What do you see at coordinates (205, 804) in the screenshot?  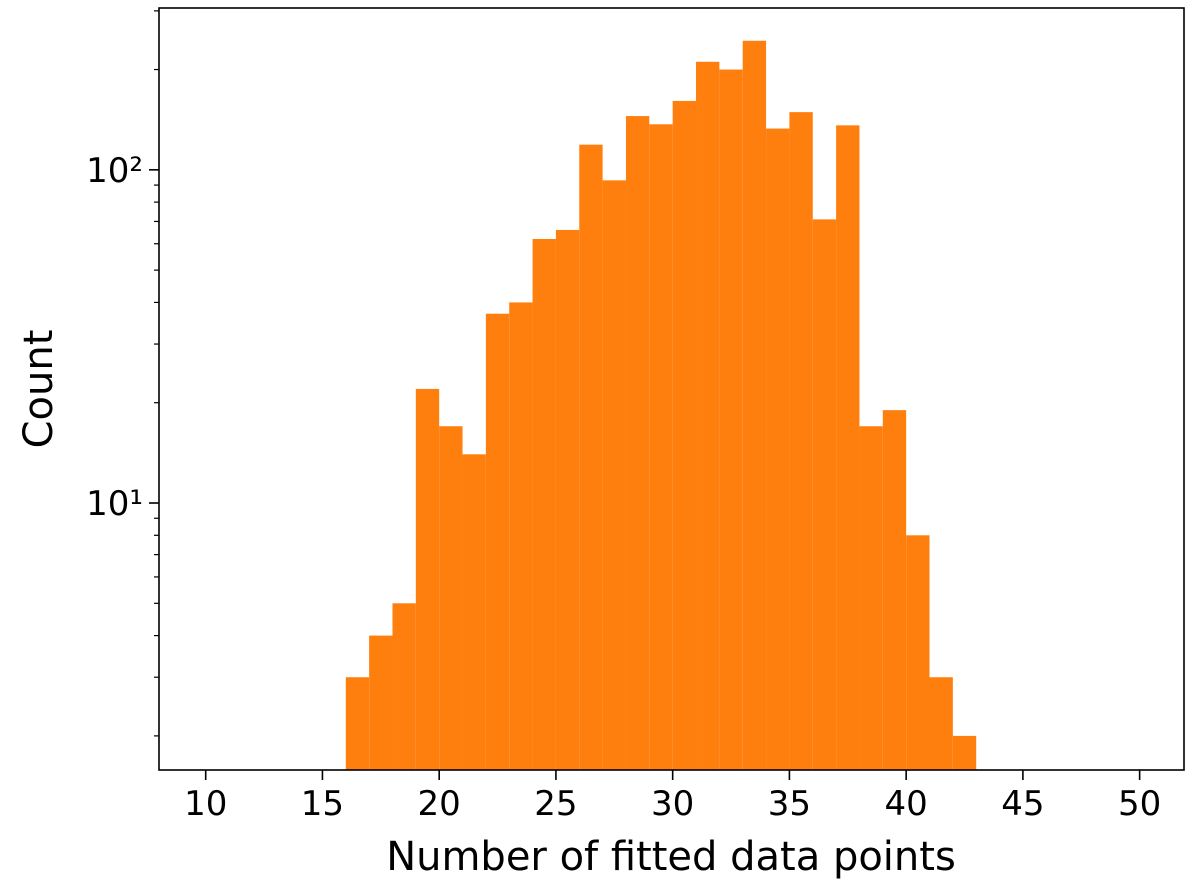 I see `x-tick-label: 10` at bounding box center [205, 804].